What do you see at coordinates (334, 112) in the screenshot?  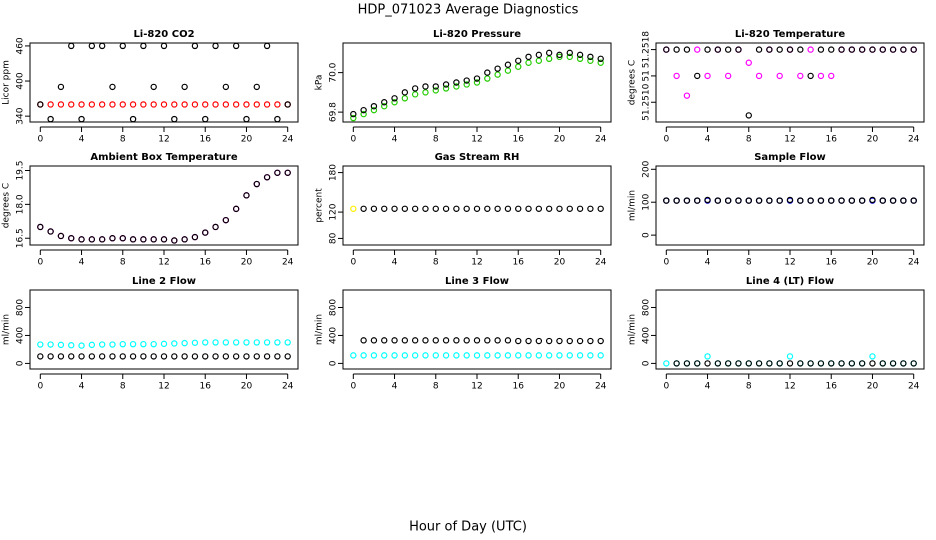 I see `y-tick-label: 69.8` at bounding box center [334, 112].